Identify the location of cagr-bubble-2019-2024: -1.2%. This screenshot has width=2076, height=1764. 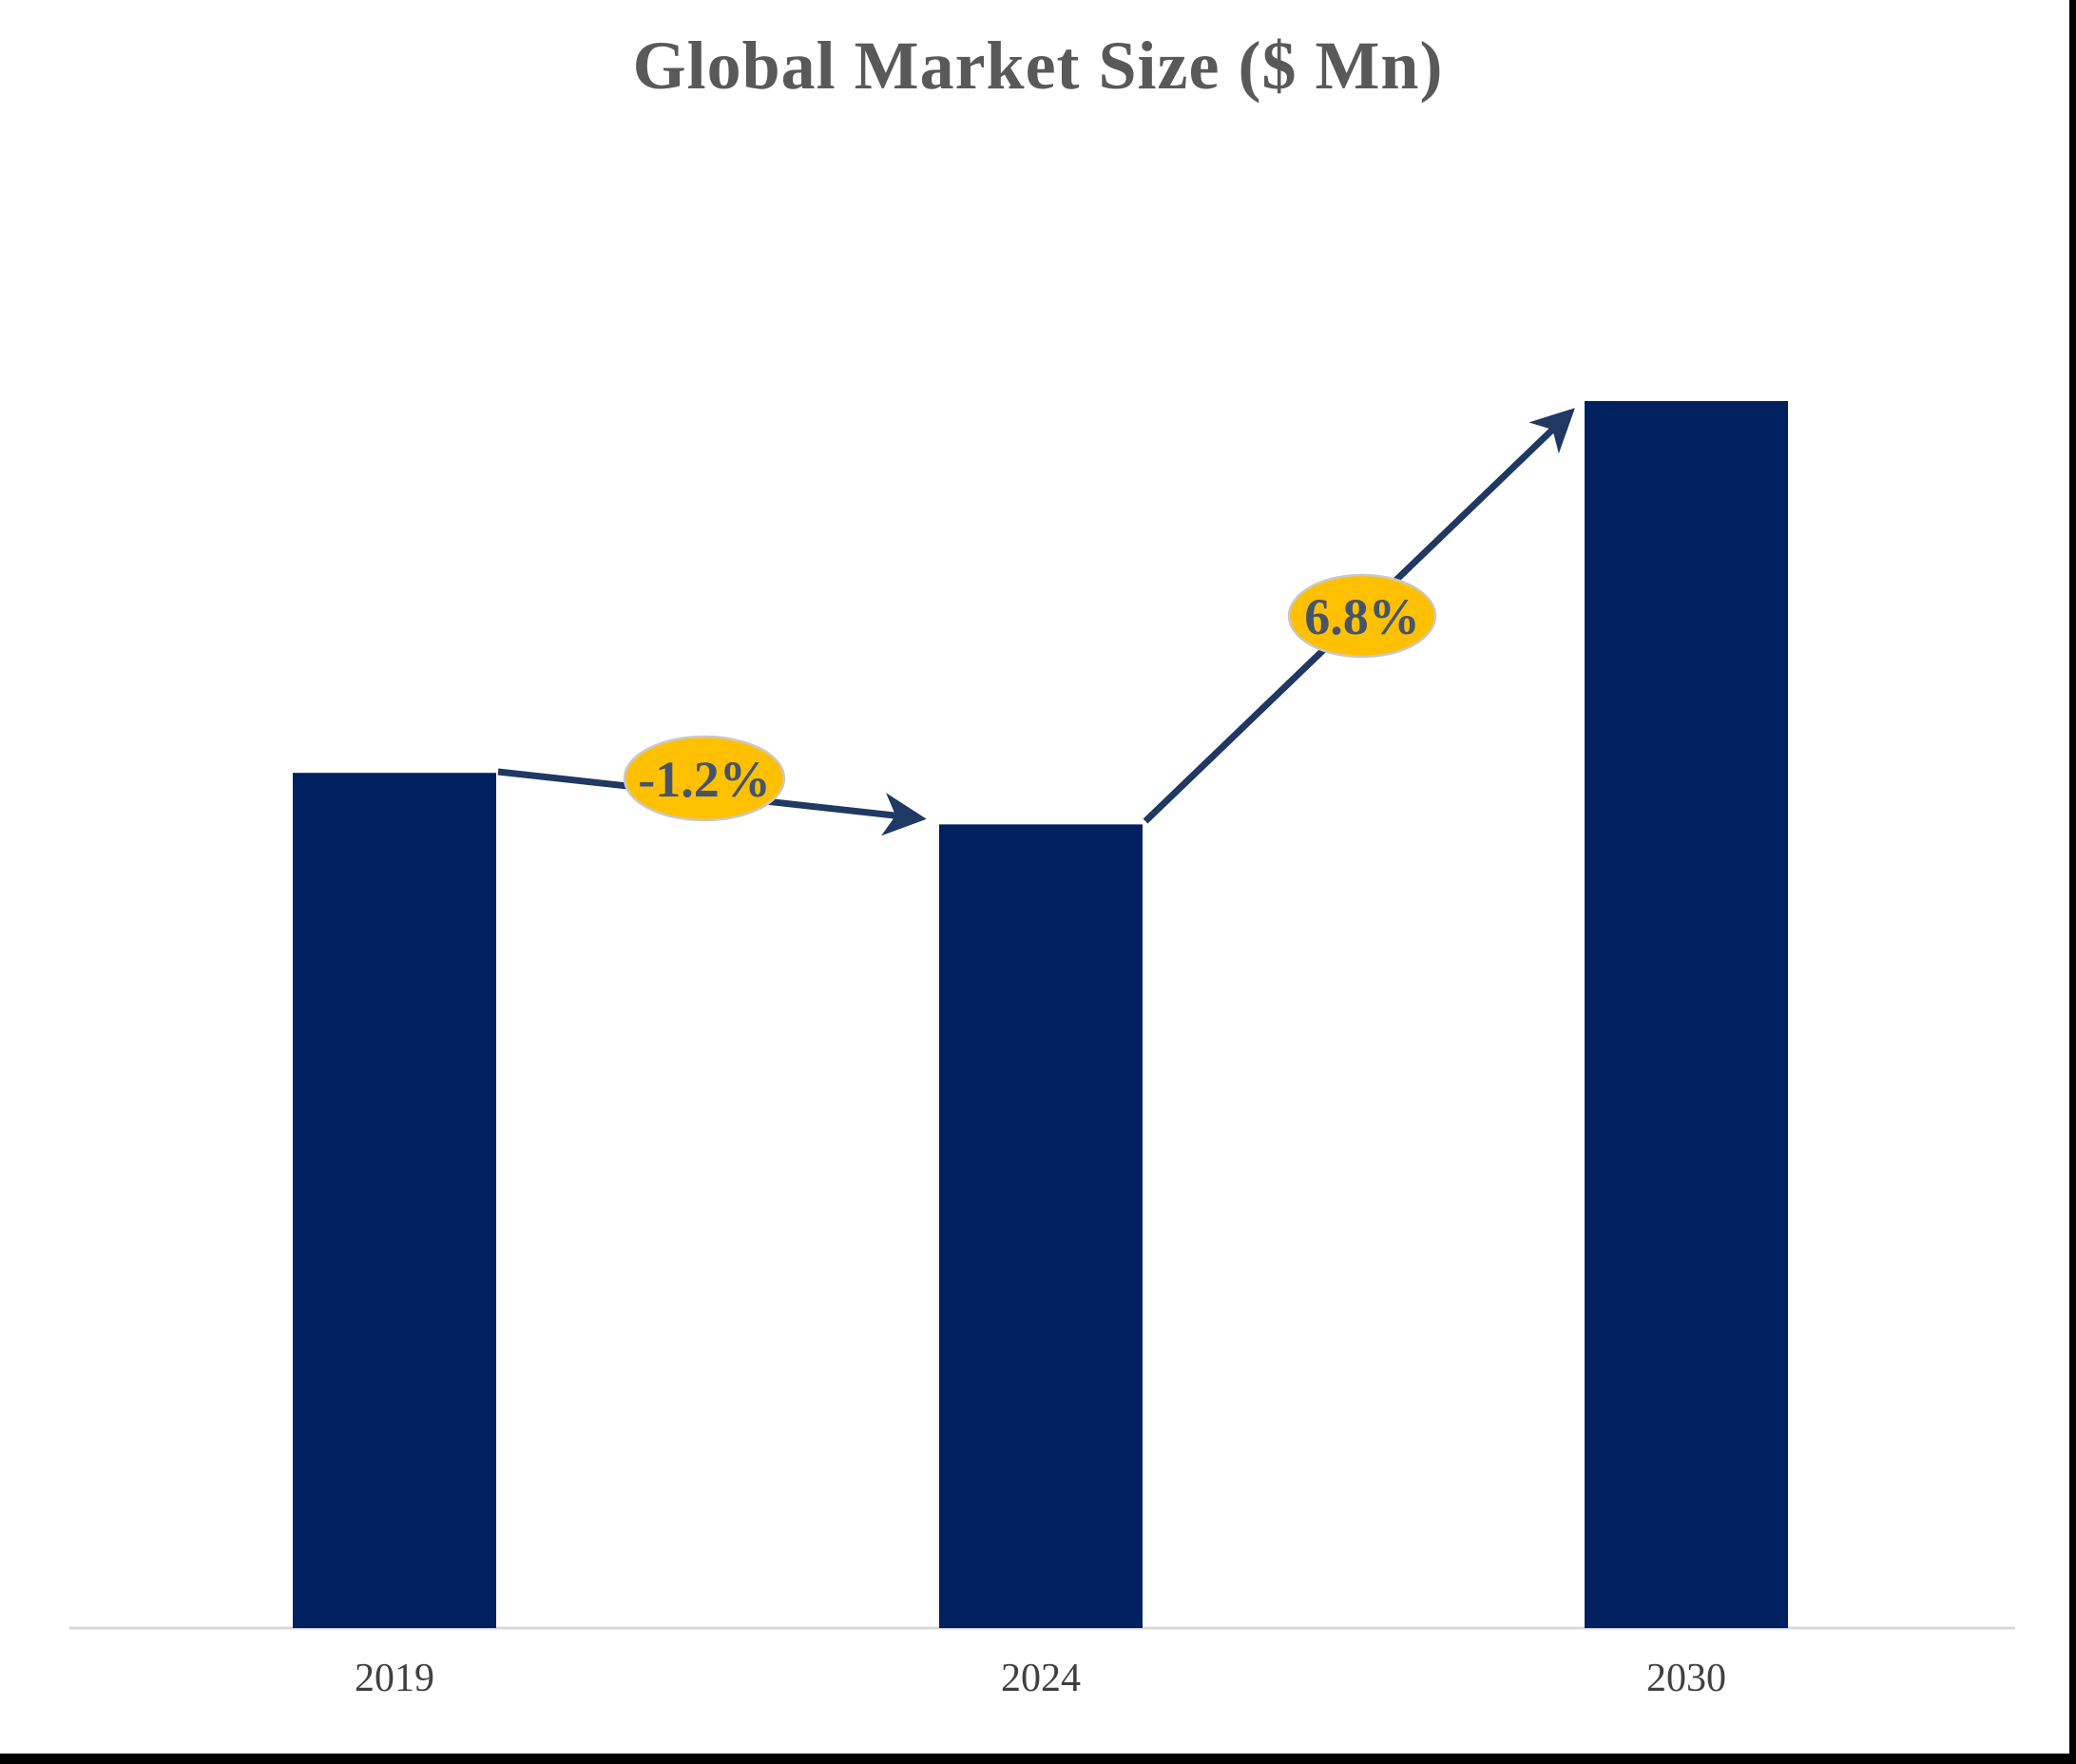
(704, 778).